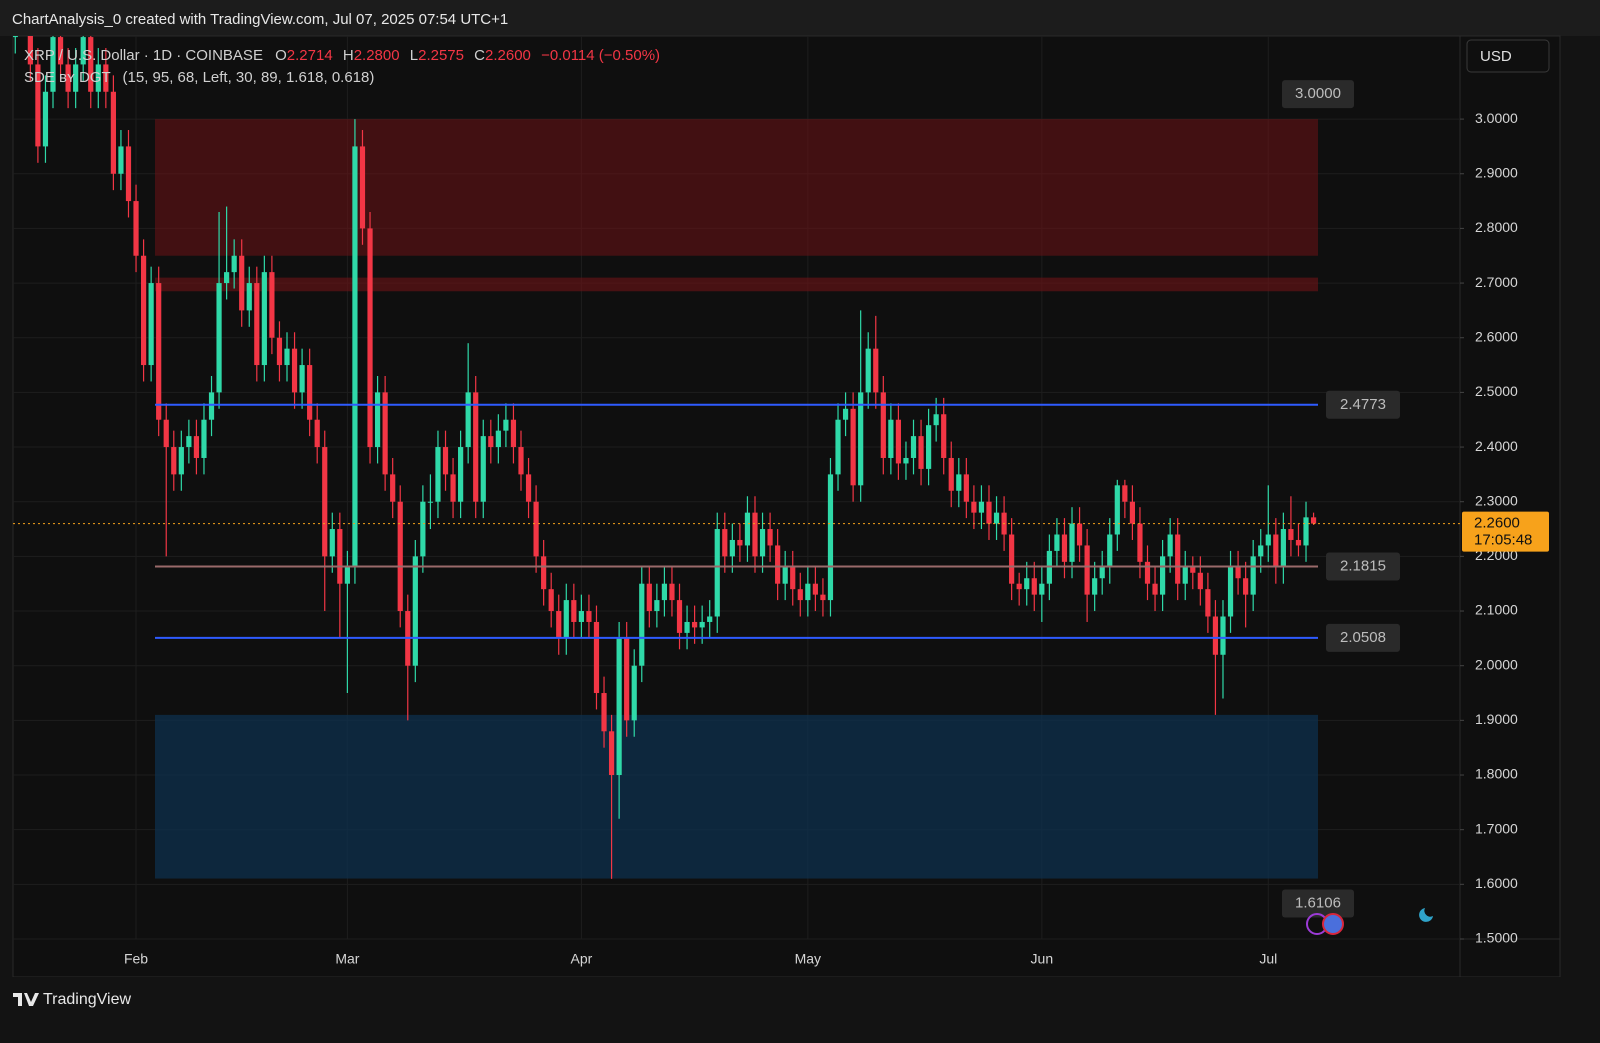  I want to click on x-tick-label: Feb, so click(136, 959).